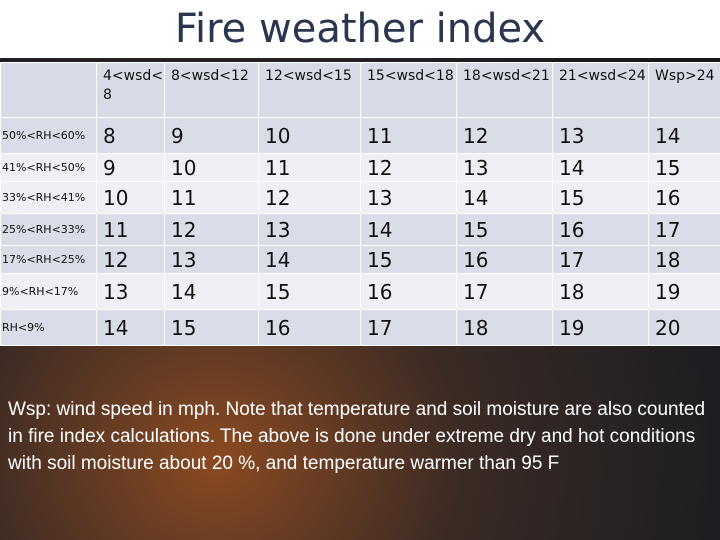 The image size is (720, 540). What do you see at coordinates (48, 197) in the screenshot?
I see `row-header: 33%<RH<41%` at bounding box center [48, 197].